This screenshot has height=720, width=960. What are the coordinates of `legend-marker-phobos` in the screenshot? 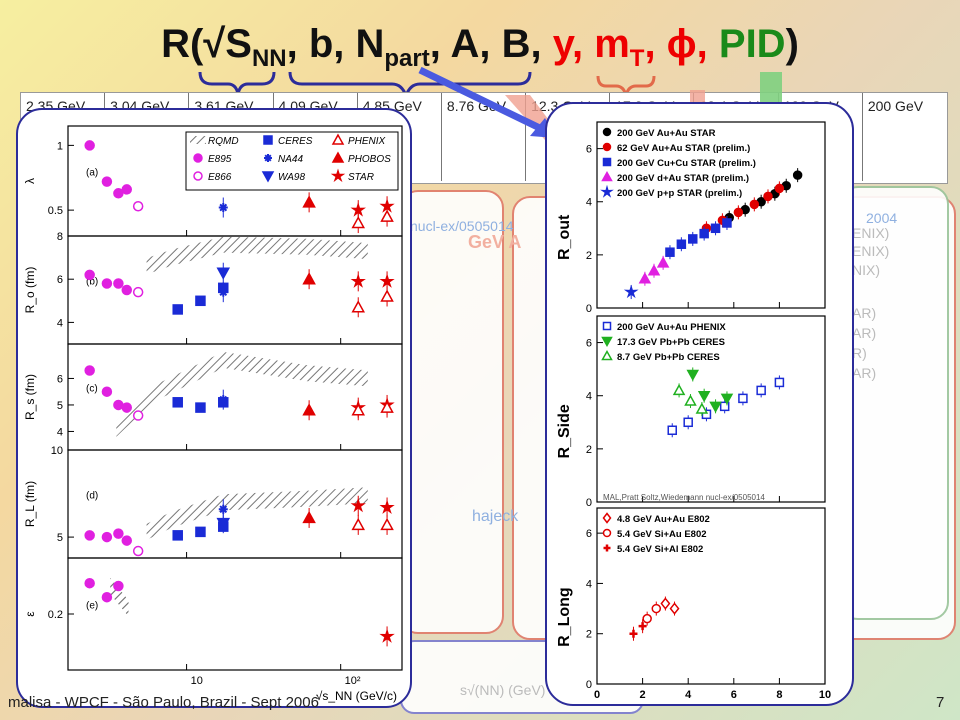 It's located at (338, 157).